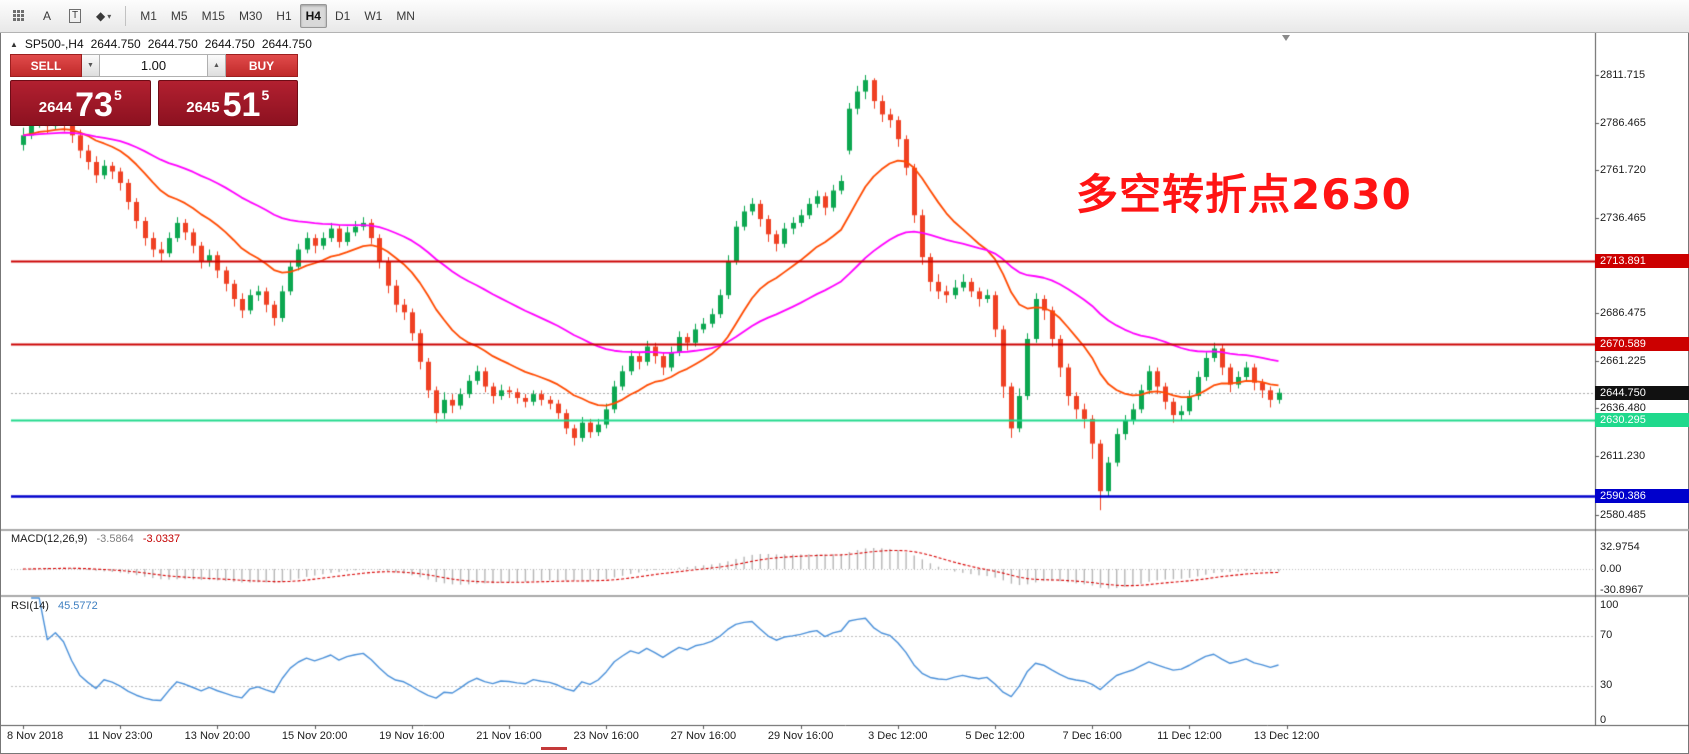  What do you see at coordinates (405, 16) in the screenshot?
I see `timeframe-mn: MN` at bounding box center [405, 16].